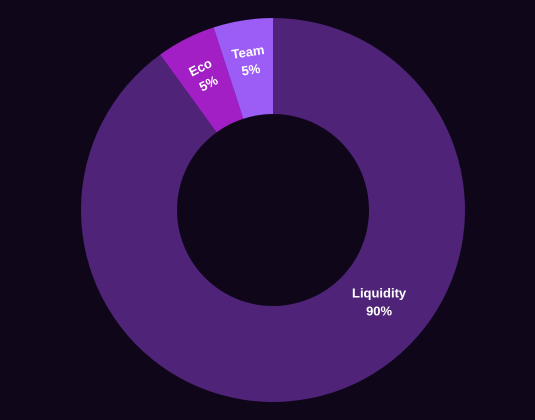  I want to click on slice-name: Team, so click(247, 52).